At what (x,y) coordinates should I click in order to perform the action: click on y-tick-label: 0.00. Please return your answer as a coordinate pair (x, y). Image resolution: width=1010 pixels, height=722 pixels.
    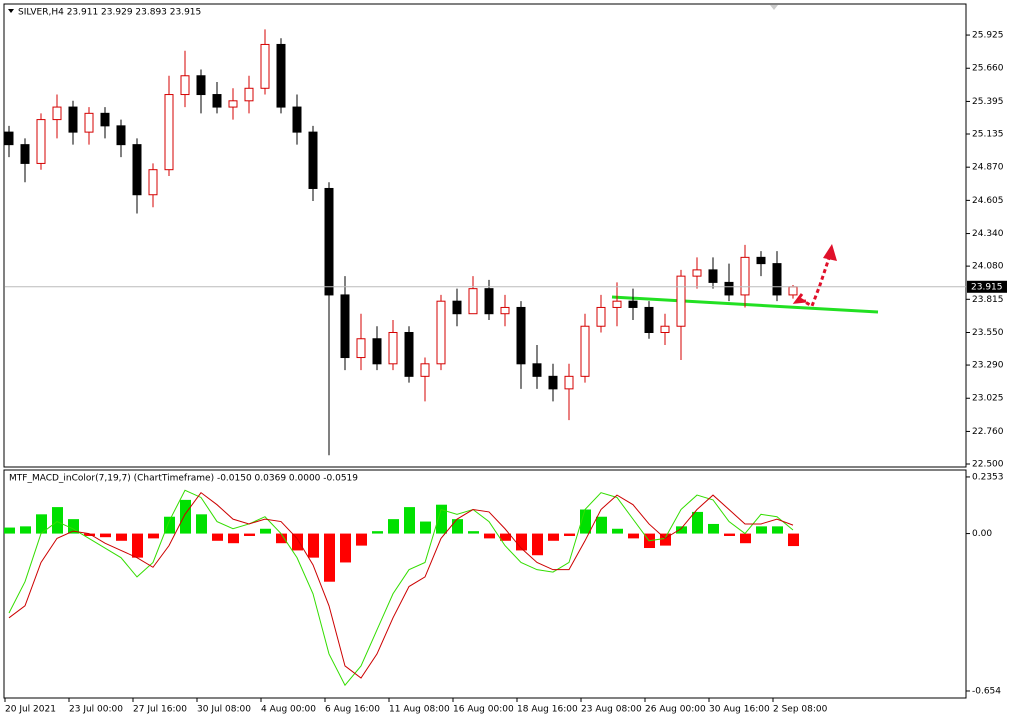
    Looking at the image, I should click on (982, 534).